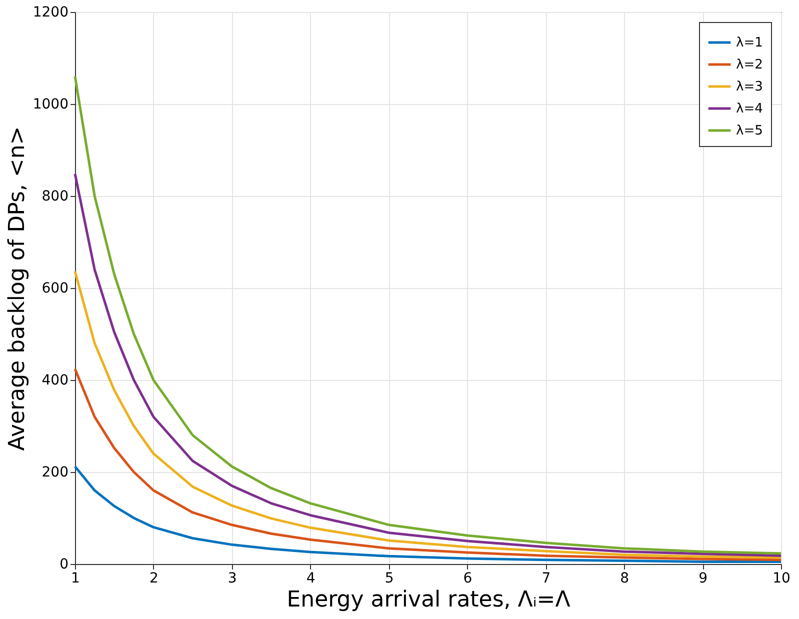 This screenshot has height=619, width=799. I want to click on y-tick-label: 800, so click(55, 196).